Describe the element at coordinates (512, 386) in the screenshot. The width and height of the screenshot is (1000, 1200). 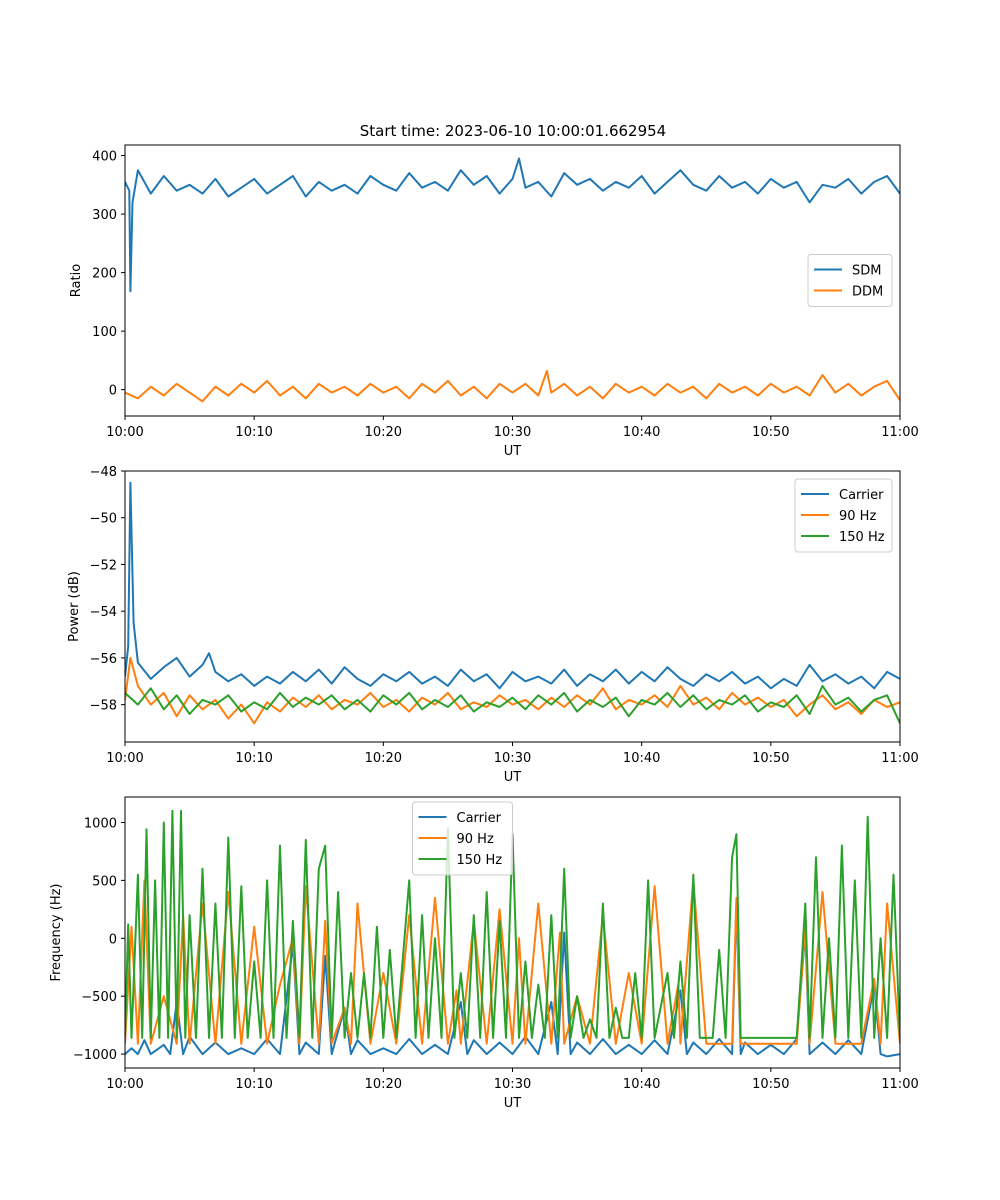
I see `series-line-ddm` at that location.